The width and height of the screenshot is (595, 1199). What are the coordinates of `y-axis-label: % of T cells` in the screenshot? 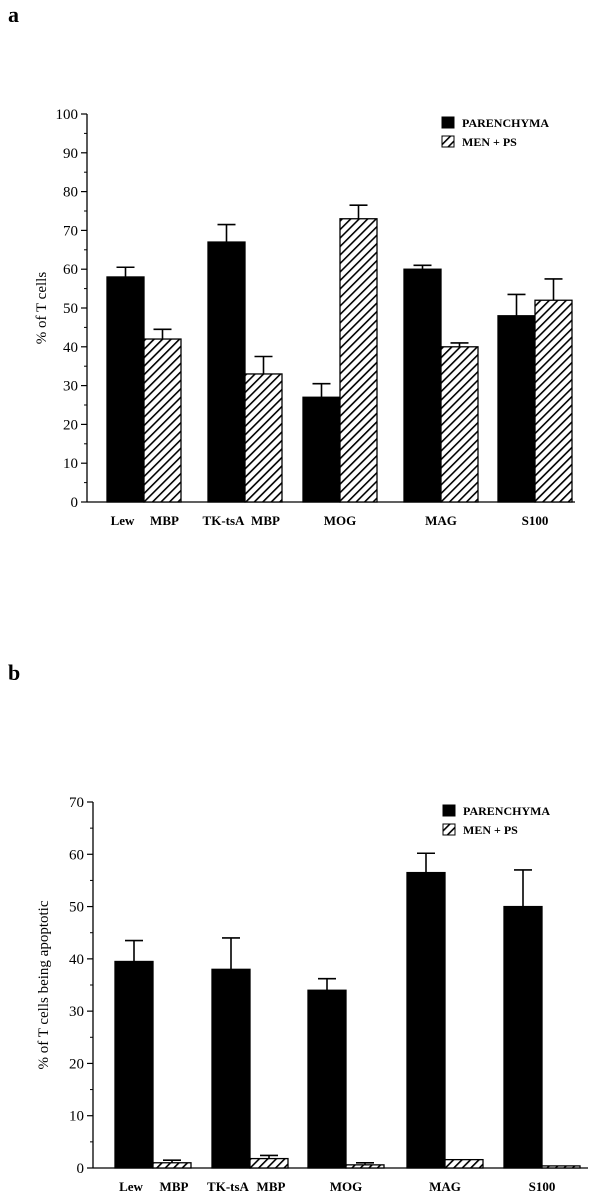 It's located at (42, 308).